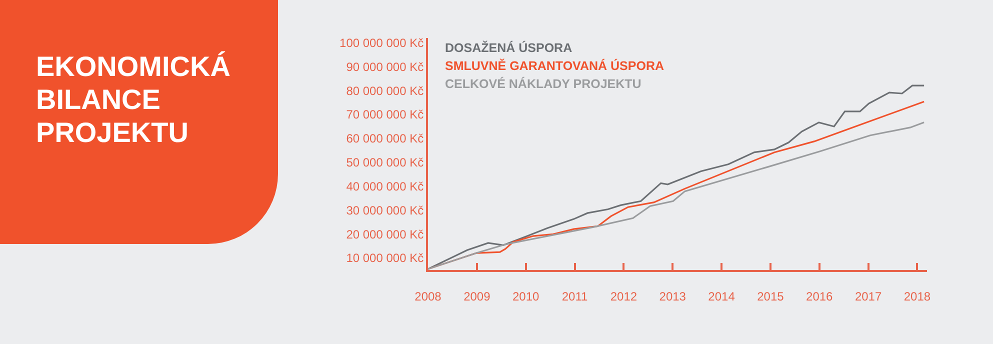 The width and height of the screenshot is (993, 344). What do you see at coordinates (543, 83) in the screenshot?
I see `text: CELKOVÉ NÁKLADY PROJEKTU` at bounding box center [543, 83].